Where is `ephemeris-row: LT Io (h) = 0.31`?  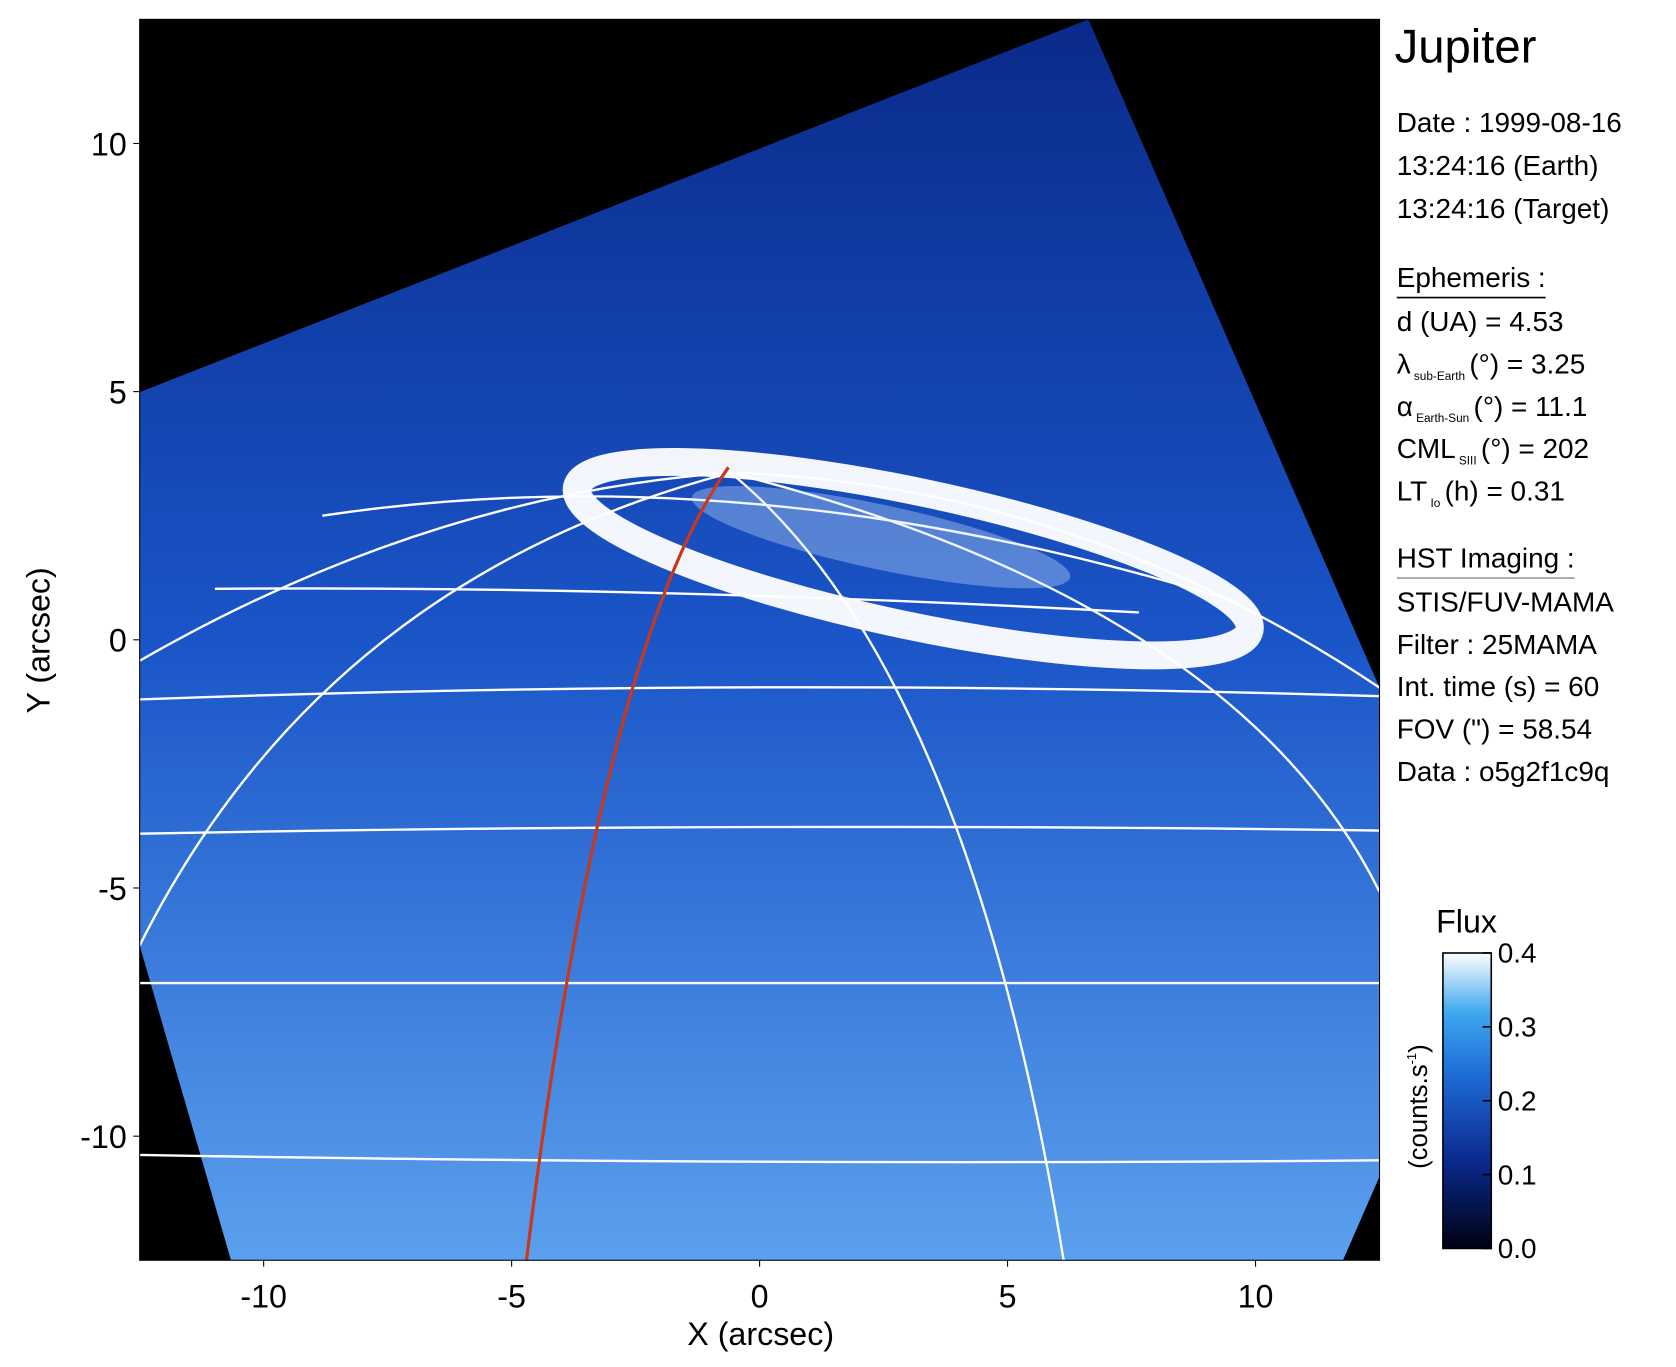
ephemeris-row: LT Io (h) = 0.31 is located at coordinates (1481, 493).